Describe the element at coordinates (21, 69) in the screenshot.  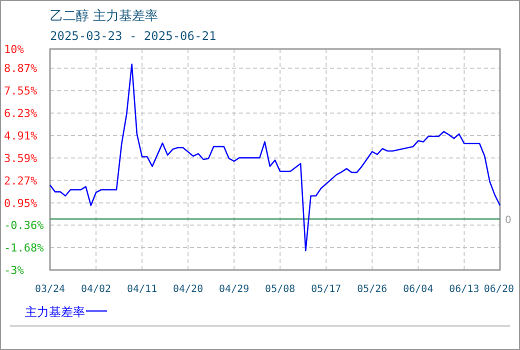
I see `y-tick-label: 8.87%` at that location.